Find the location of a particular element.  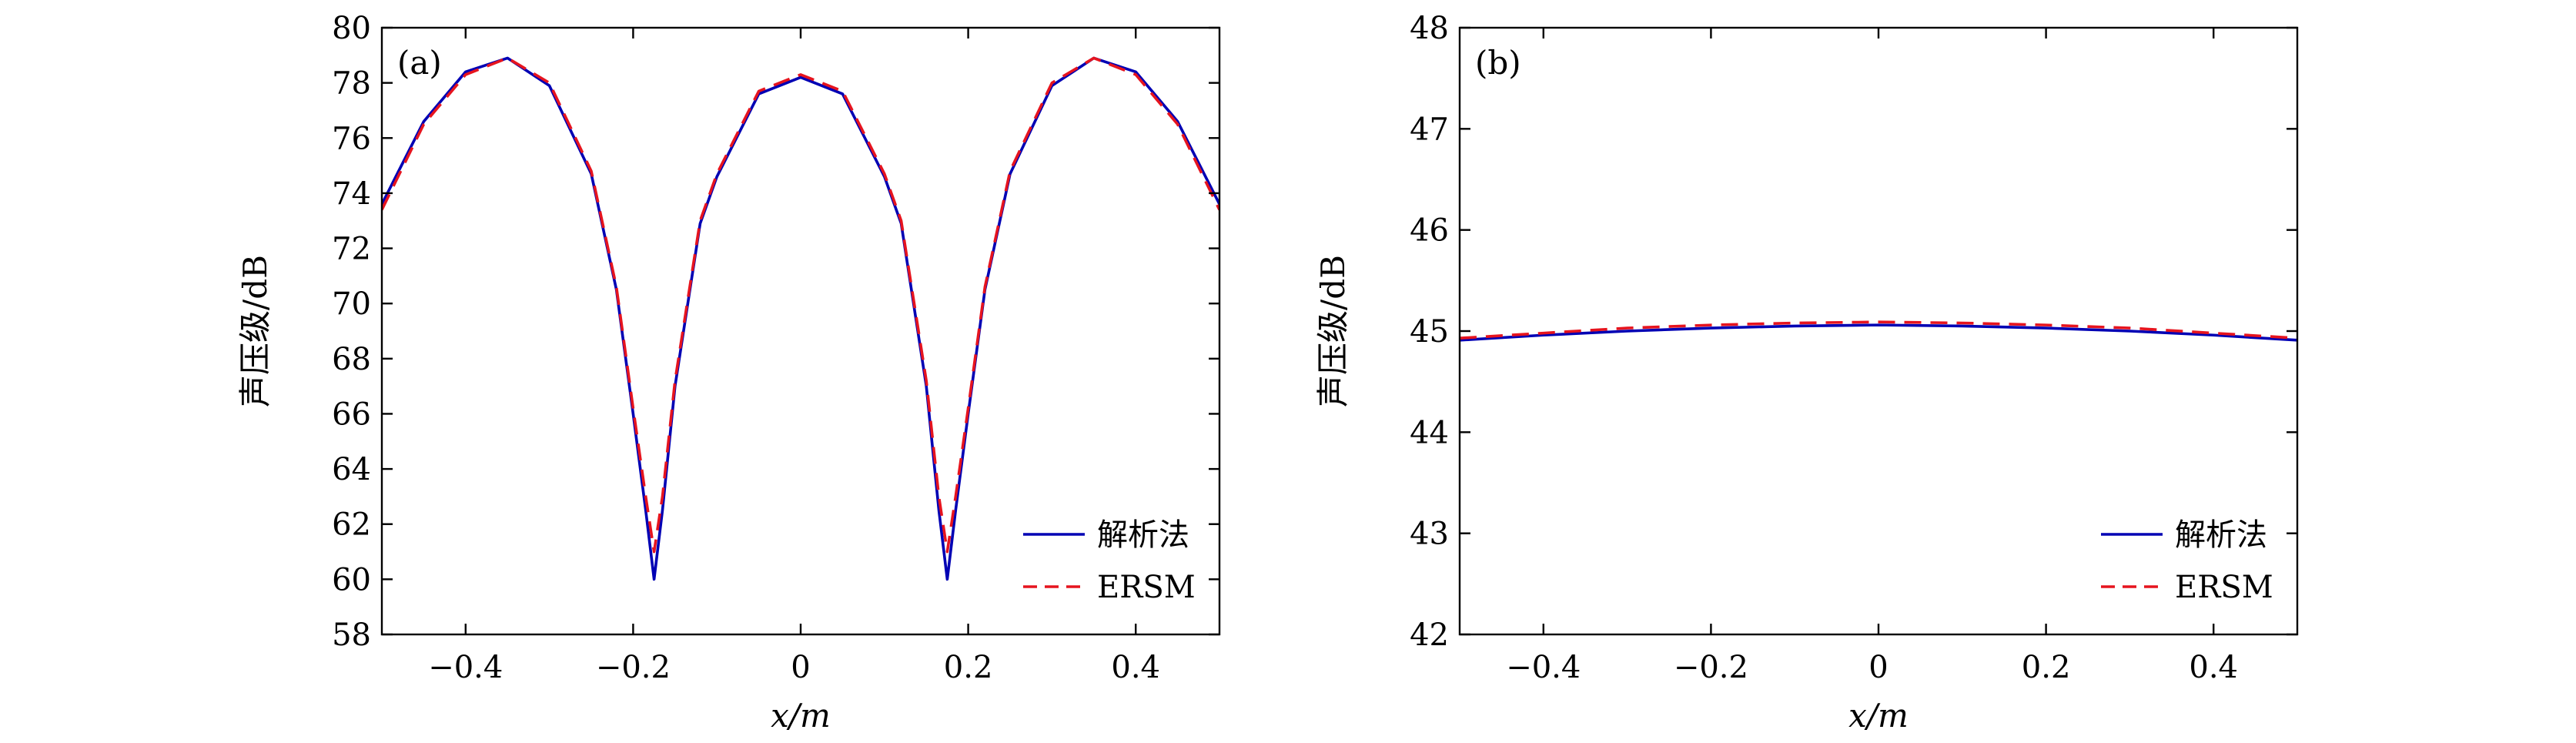

y-tick-label: 74 is located at coordinates (352, 194).